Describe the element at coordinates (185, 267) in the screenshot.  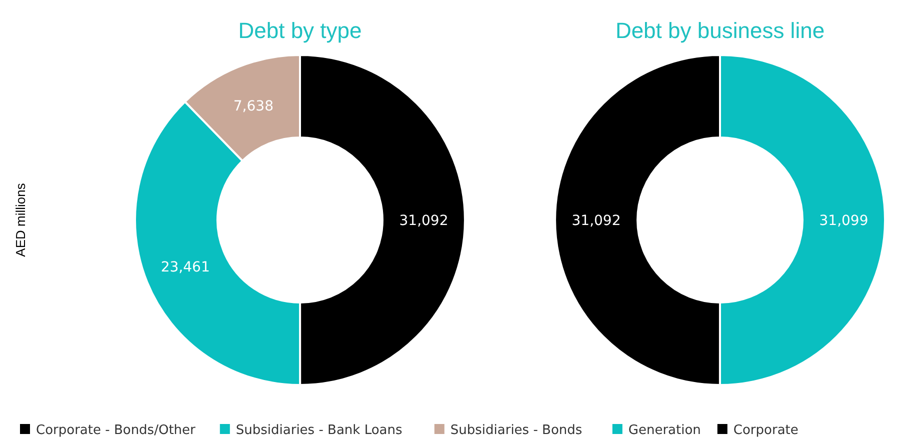
I see `data-label: 23,461` at that location.